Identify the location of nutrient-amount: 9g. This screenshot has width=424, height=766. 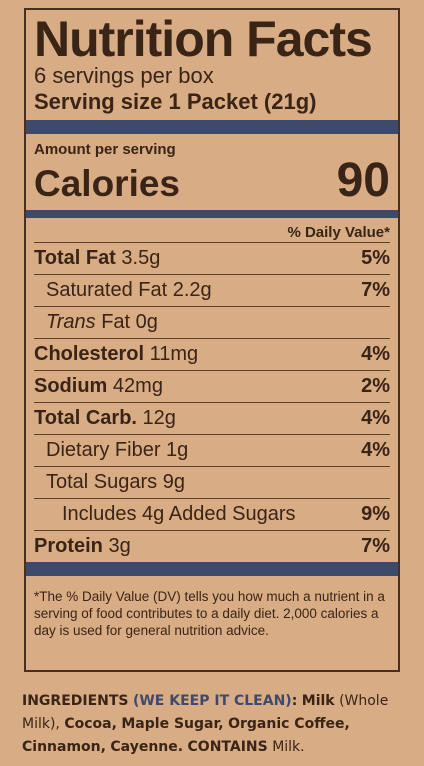
(173, 482).